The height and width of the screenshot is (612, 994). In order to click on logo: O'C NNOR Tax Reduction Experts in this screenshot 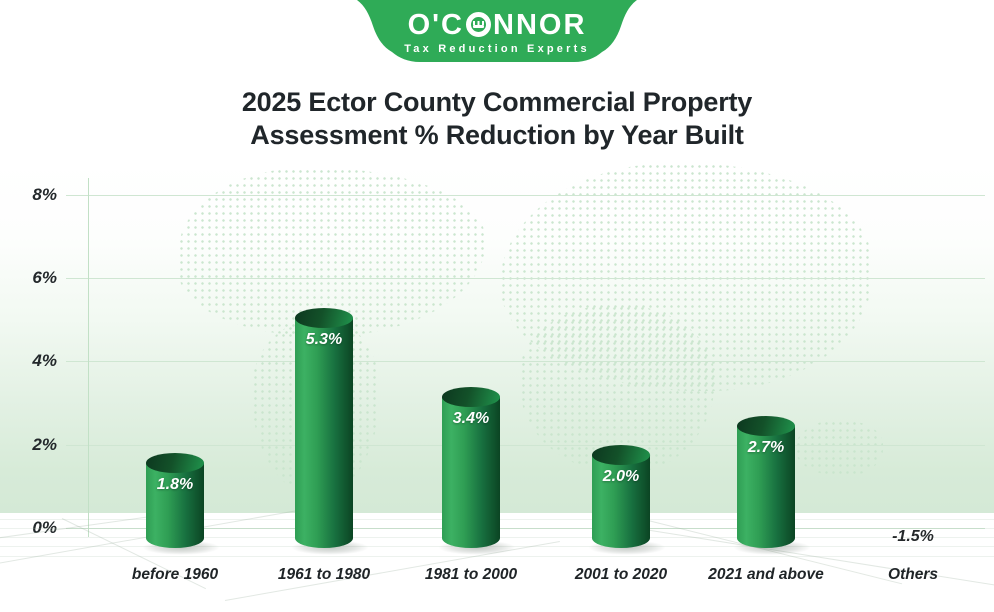, I will do `click(497, 32)`.